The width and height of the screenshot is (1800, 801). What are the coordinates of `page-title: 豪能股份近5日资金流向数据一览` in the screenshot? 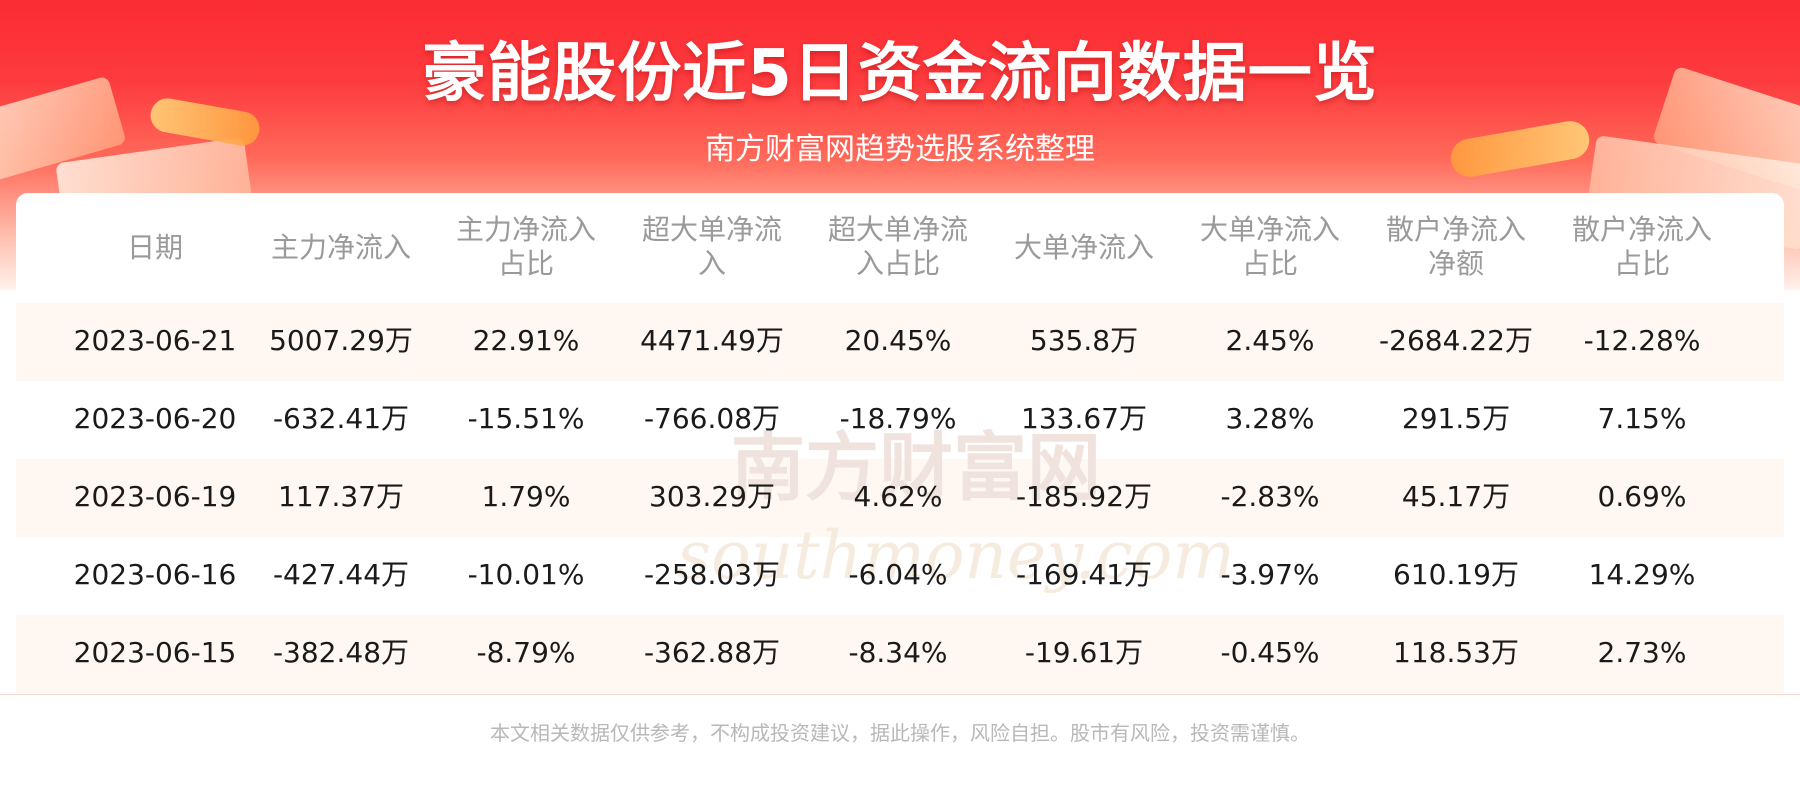 It's located at (900, 74).